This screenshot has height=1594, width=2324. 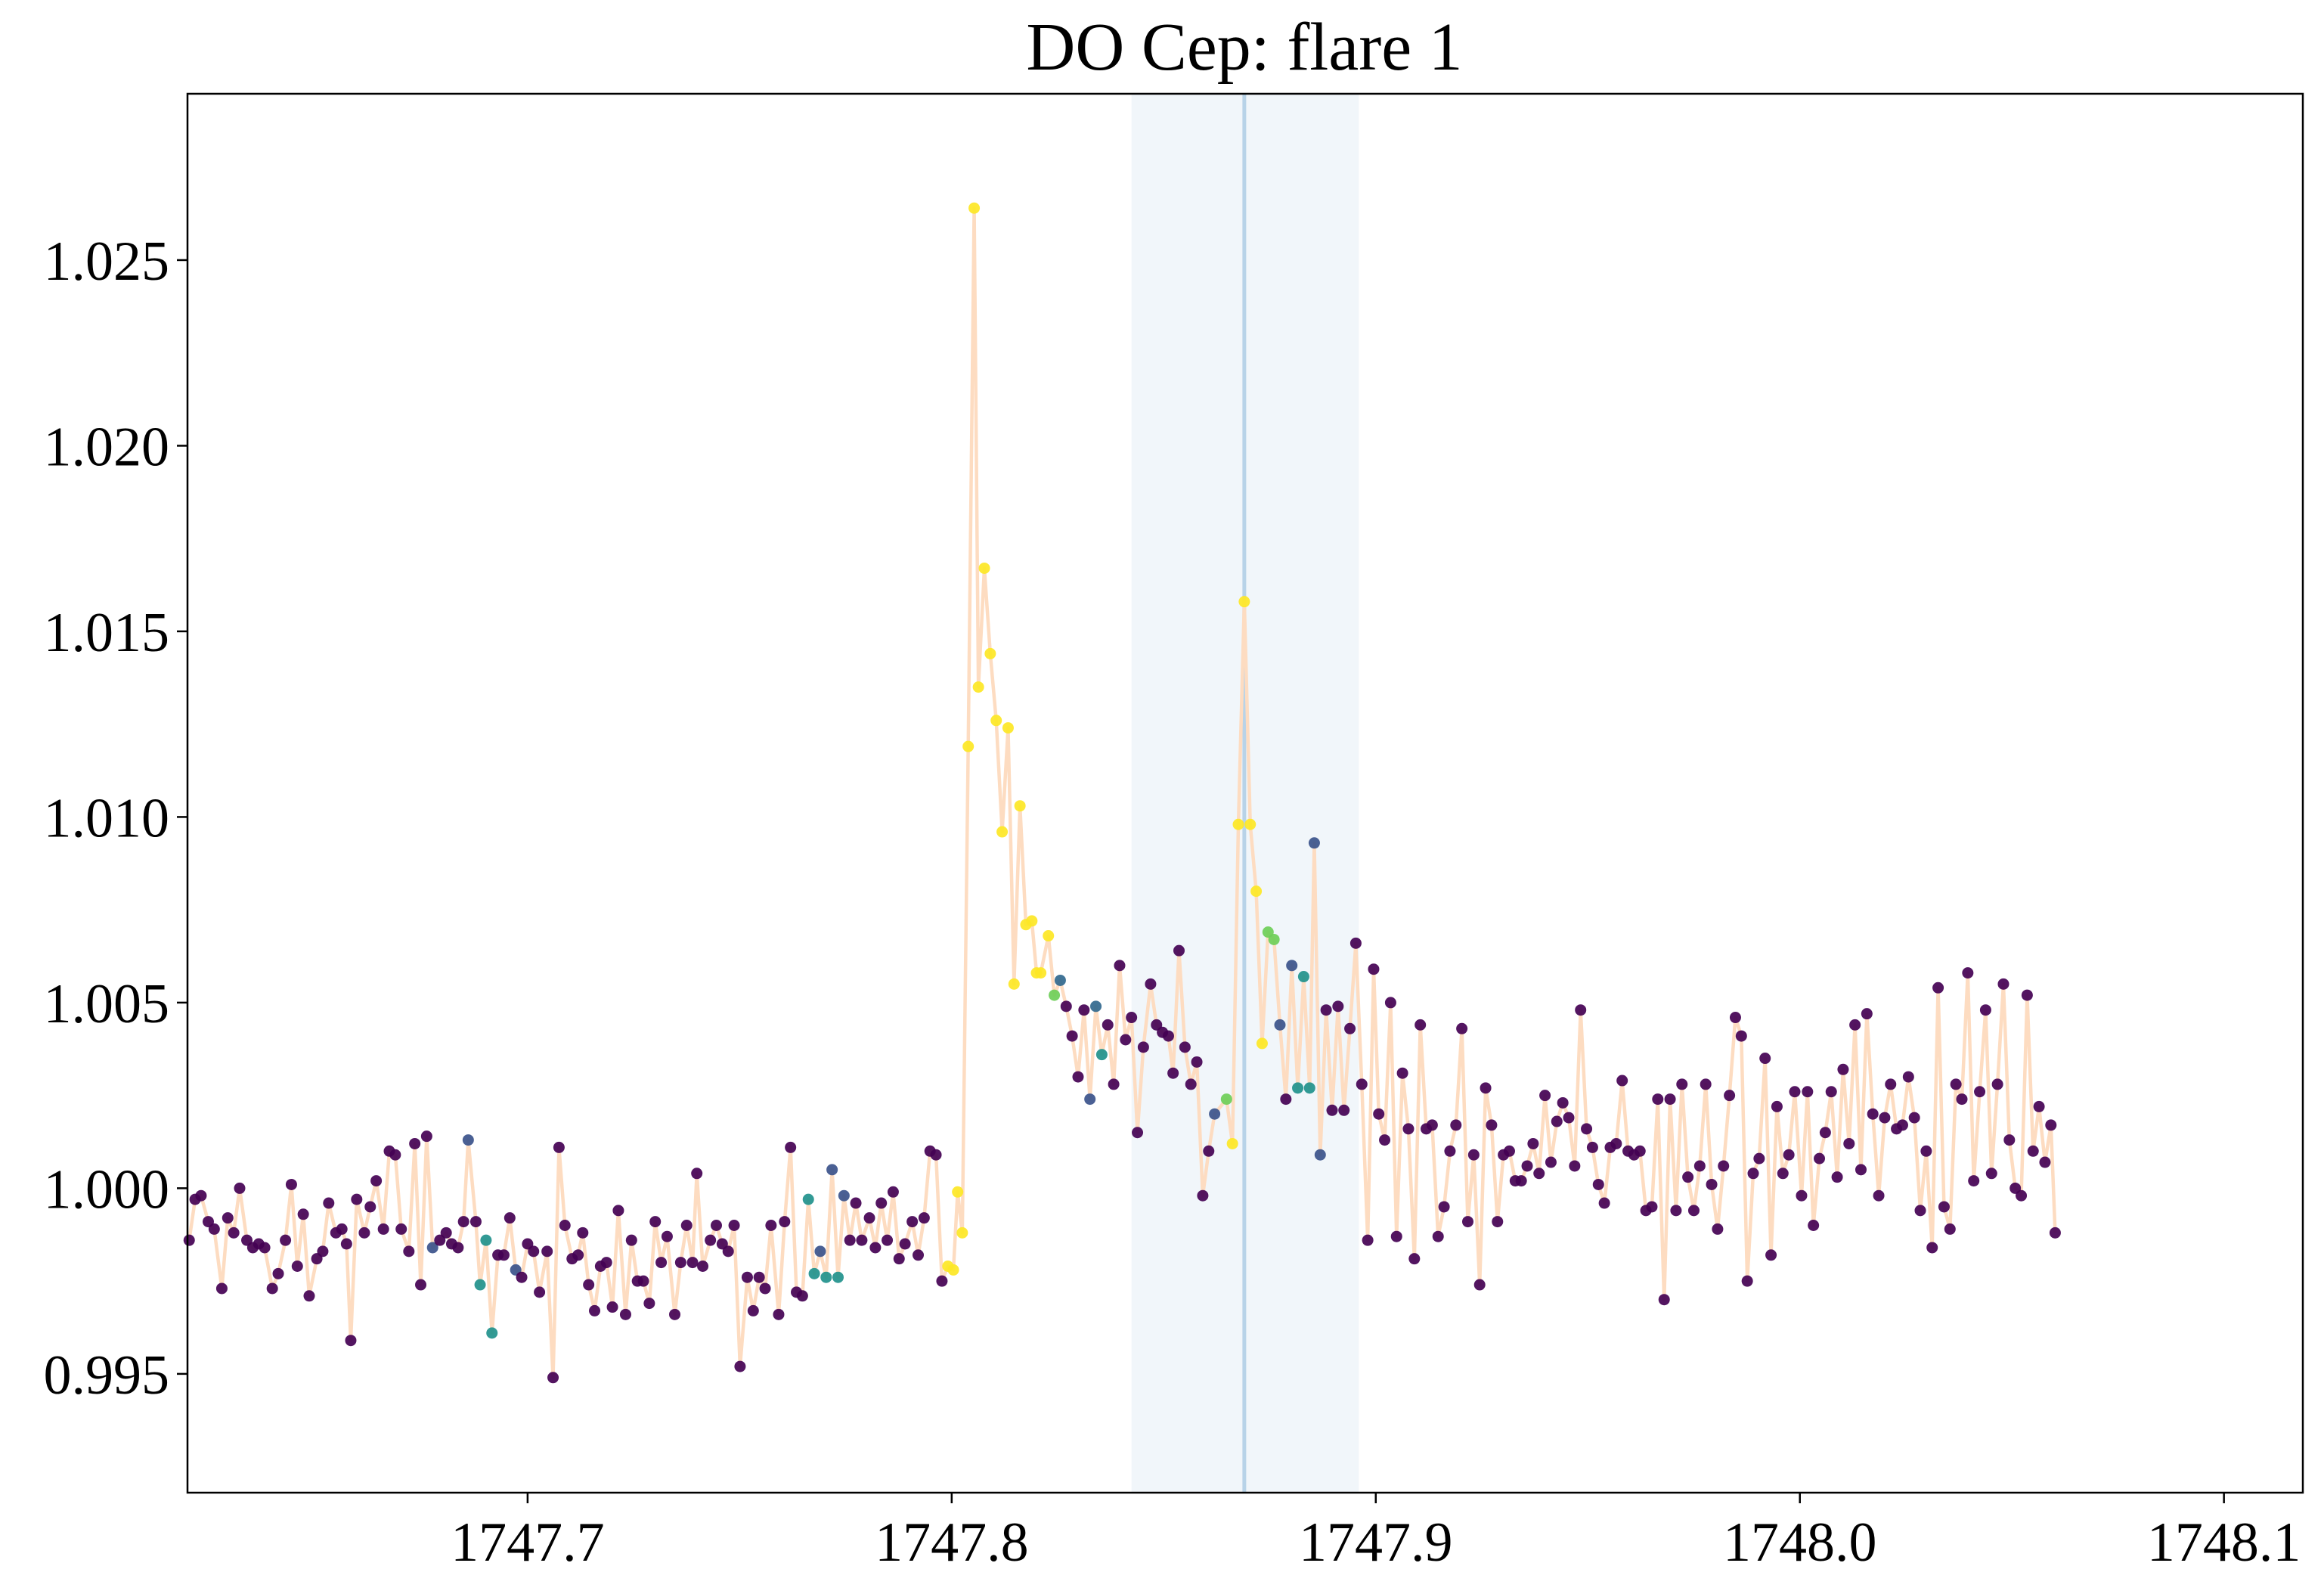 I want to click on x-tick-label: 1747.9, so click(x=1376, y=1543).